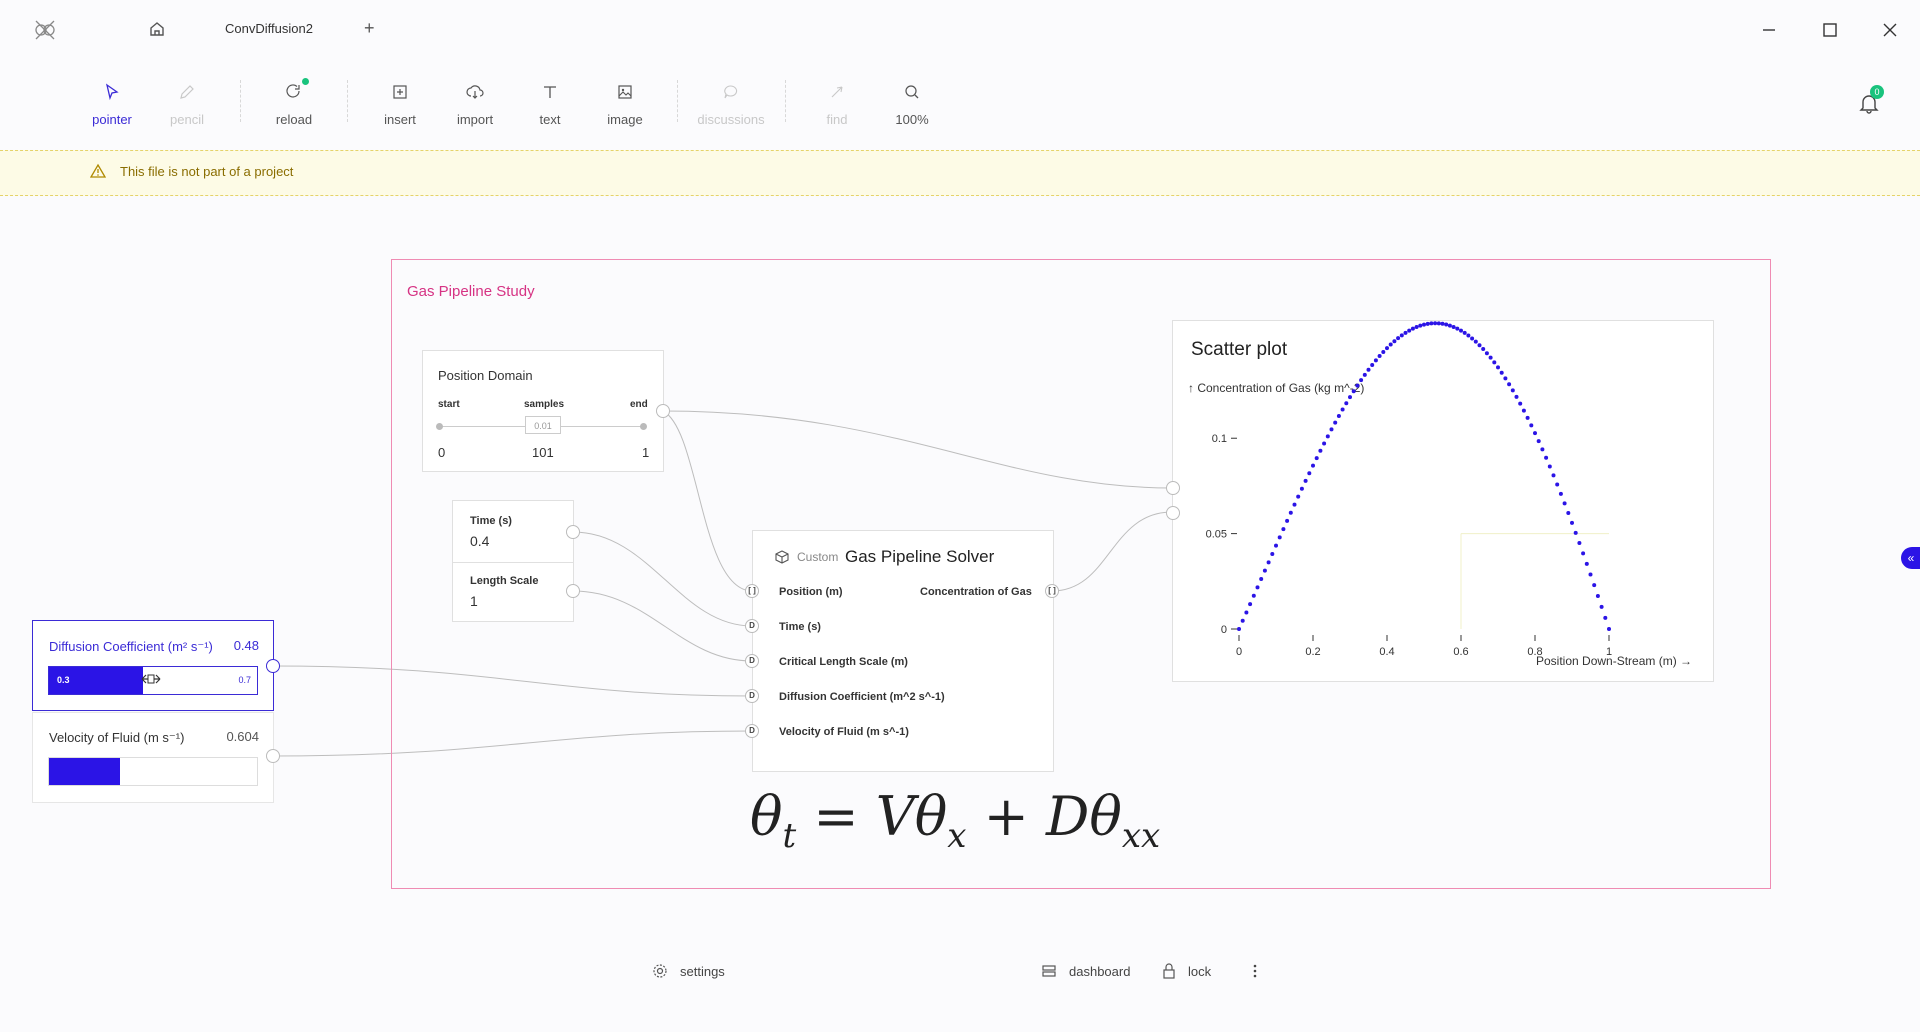  Describe the element at coordinates (976, 592) in the screenshot. I see `solver-output-label: Concentration of Gas` at that location.